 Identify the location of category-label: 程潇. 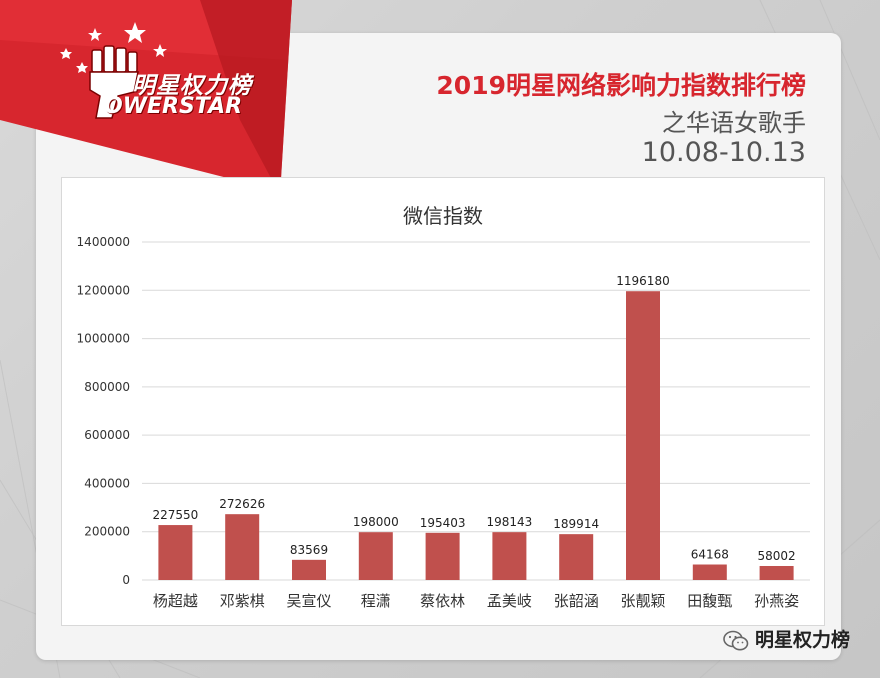
(376, 601).